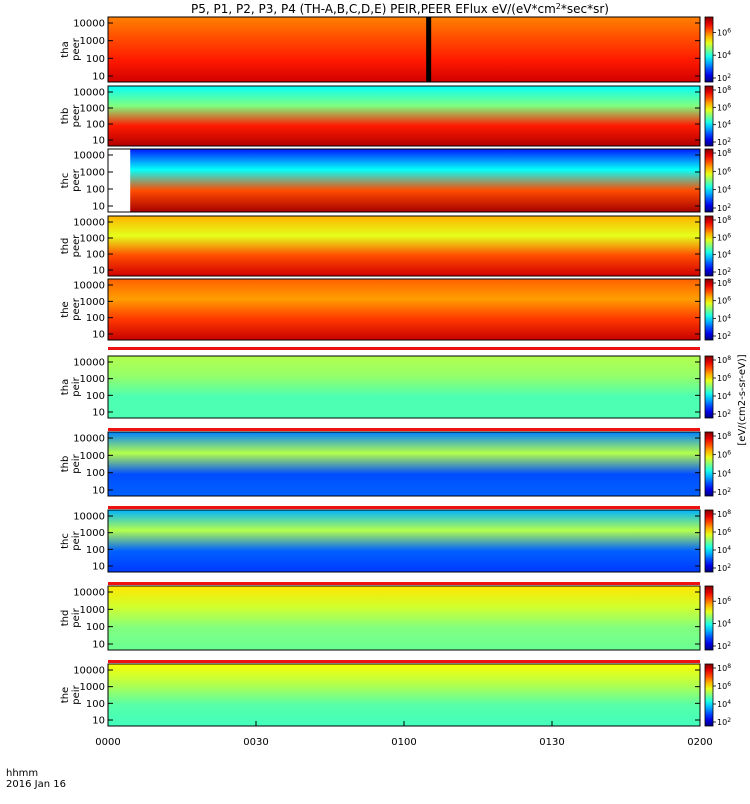 This screenshot has width=750, height=804. Describe the element at coordinates (65, 695) in the screenshot. I see `panel-probe-label: the` at that location.